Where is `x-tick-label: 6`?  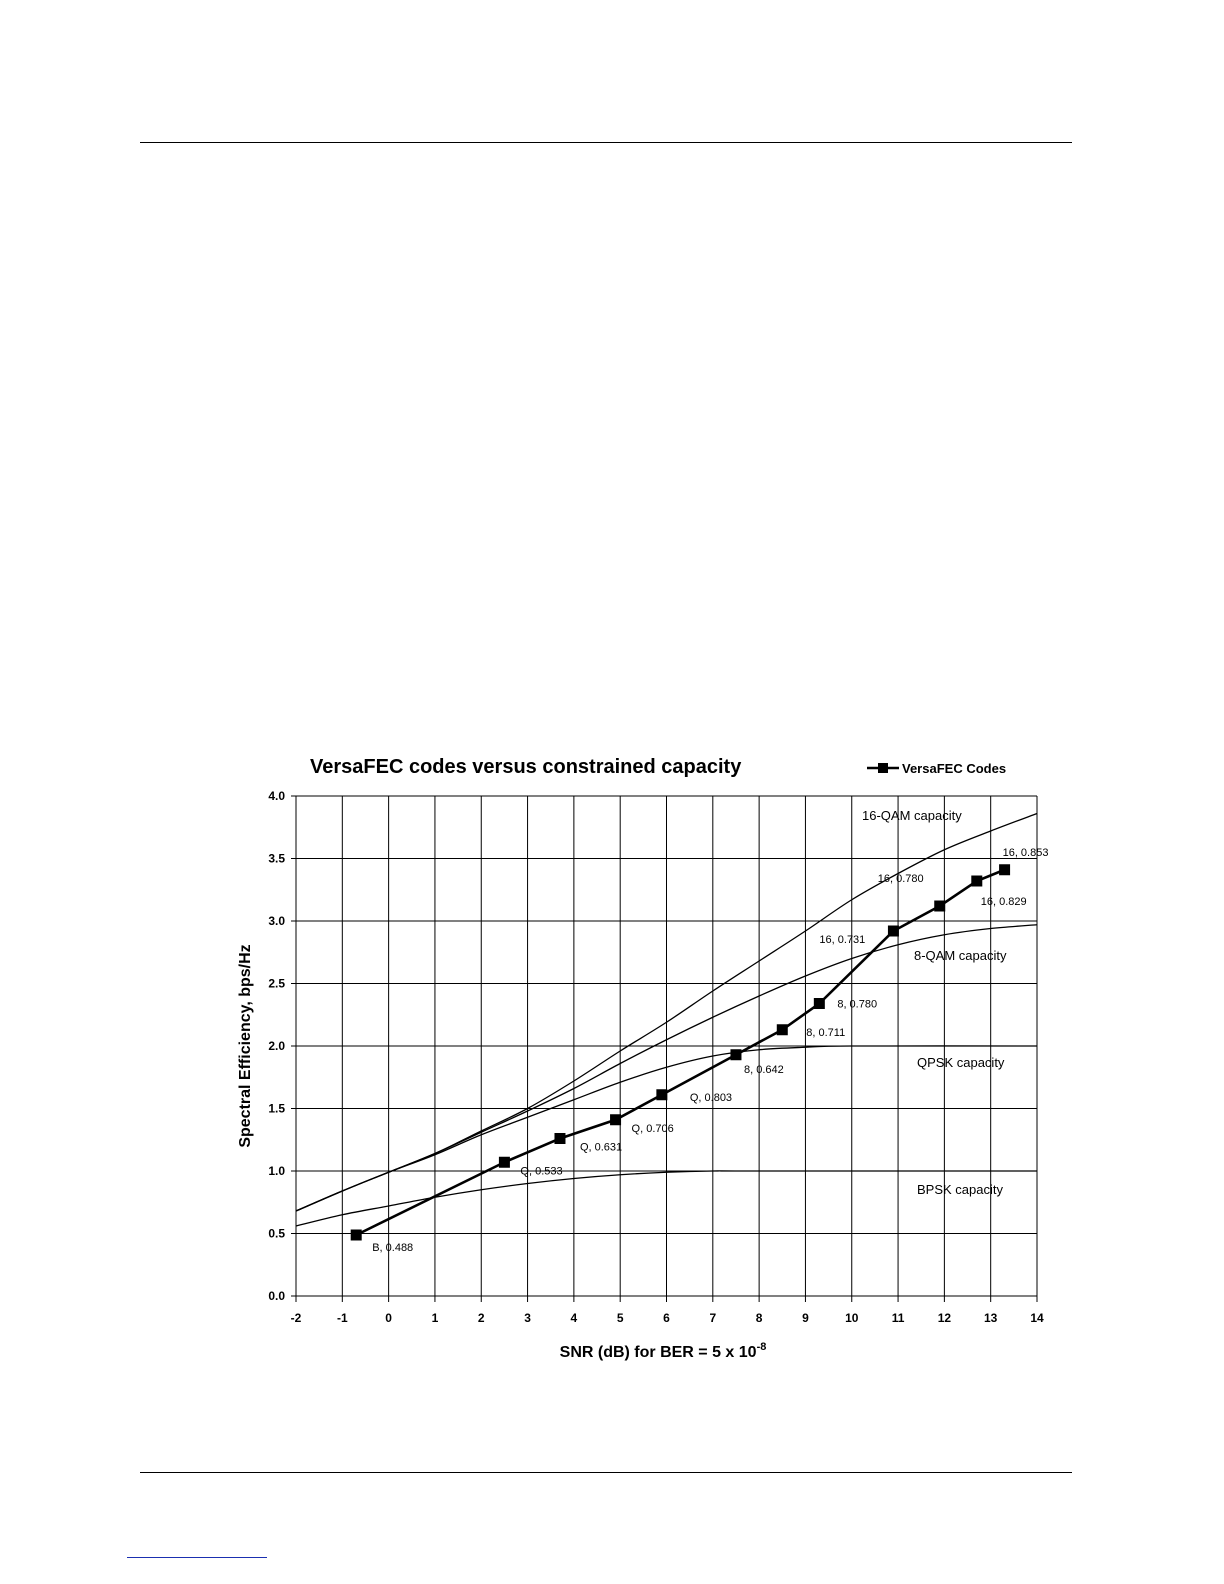 x-tick-label: 6 is located at coordinates (666, 1318).